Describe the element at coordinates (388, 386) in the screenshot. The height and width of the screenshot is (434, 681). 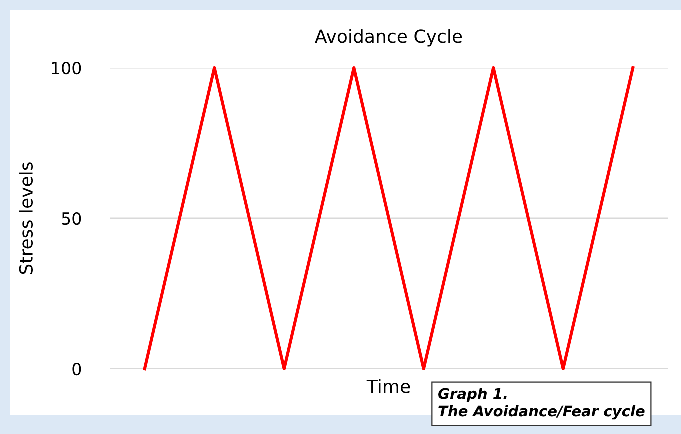
I see `x-axis-title: Time` at that location.